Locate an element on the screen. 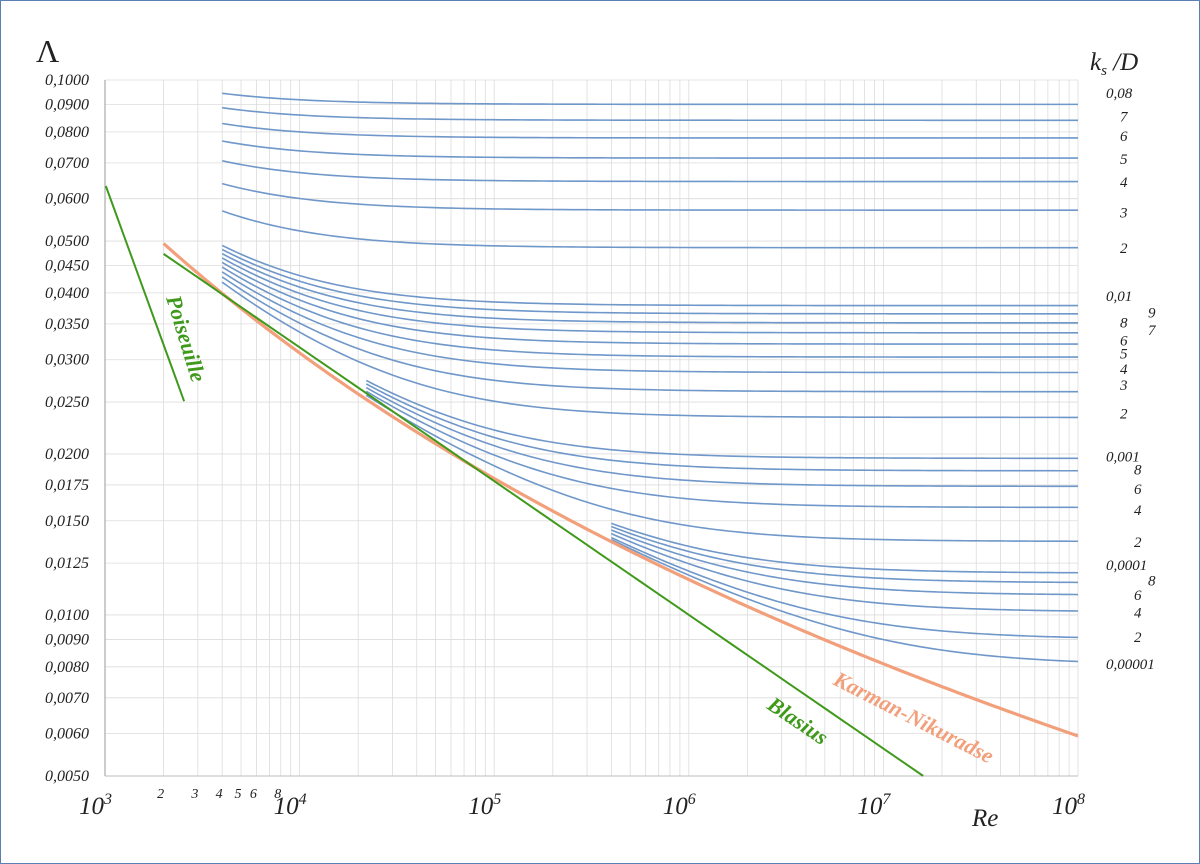 The width and height of the screenshot is (1200, 864). x-axis-title: Re is located at coordinates (984, 818).